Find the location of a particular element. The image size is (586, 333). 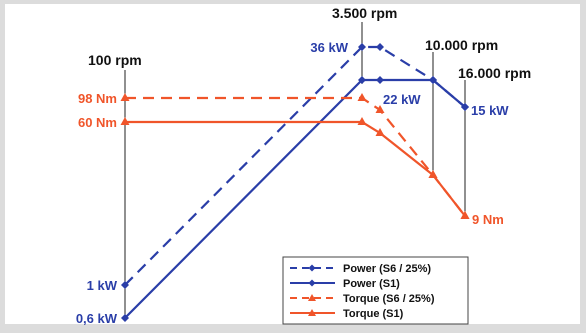

value-annotation: 60 Nm is located at coordinates (97, 122).